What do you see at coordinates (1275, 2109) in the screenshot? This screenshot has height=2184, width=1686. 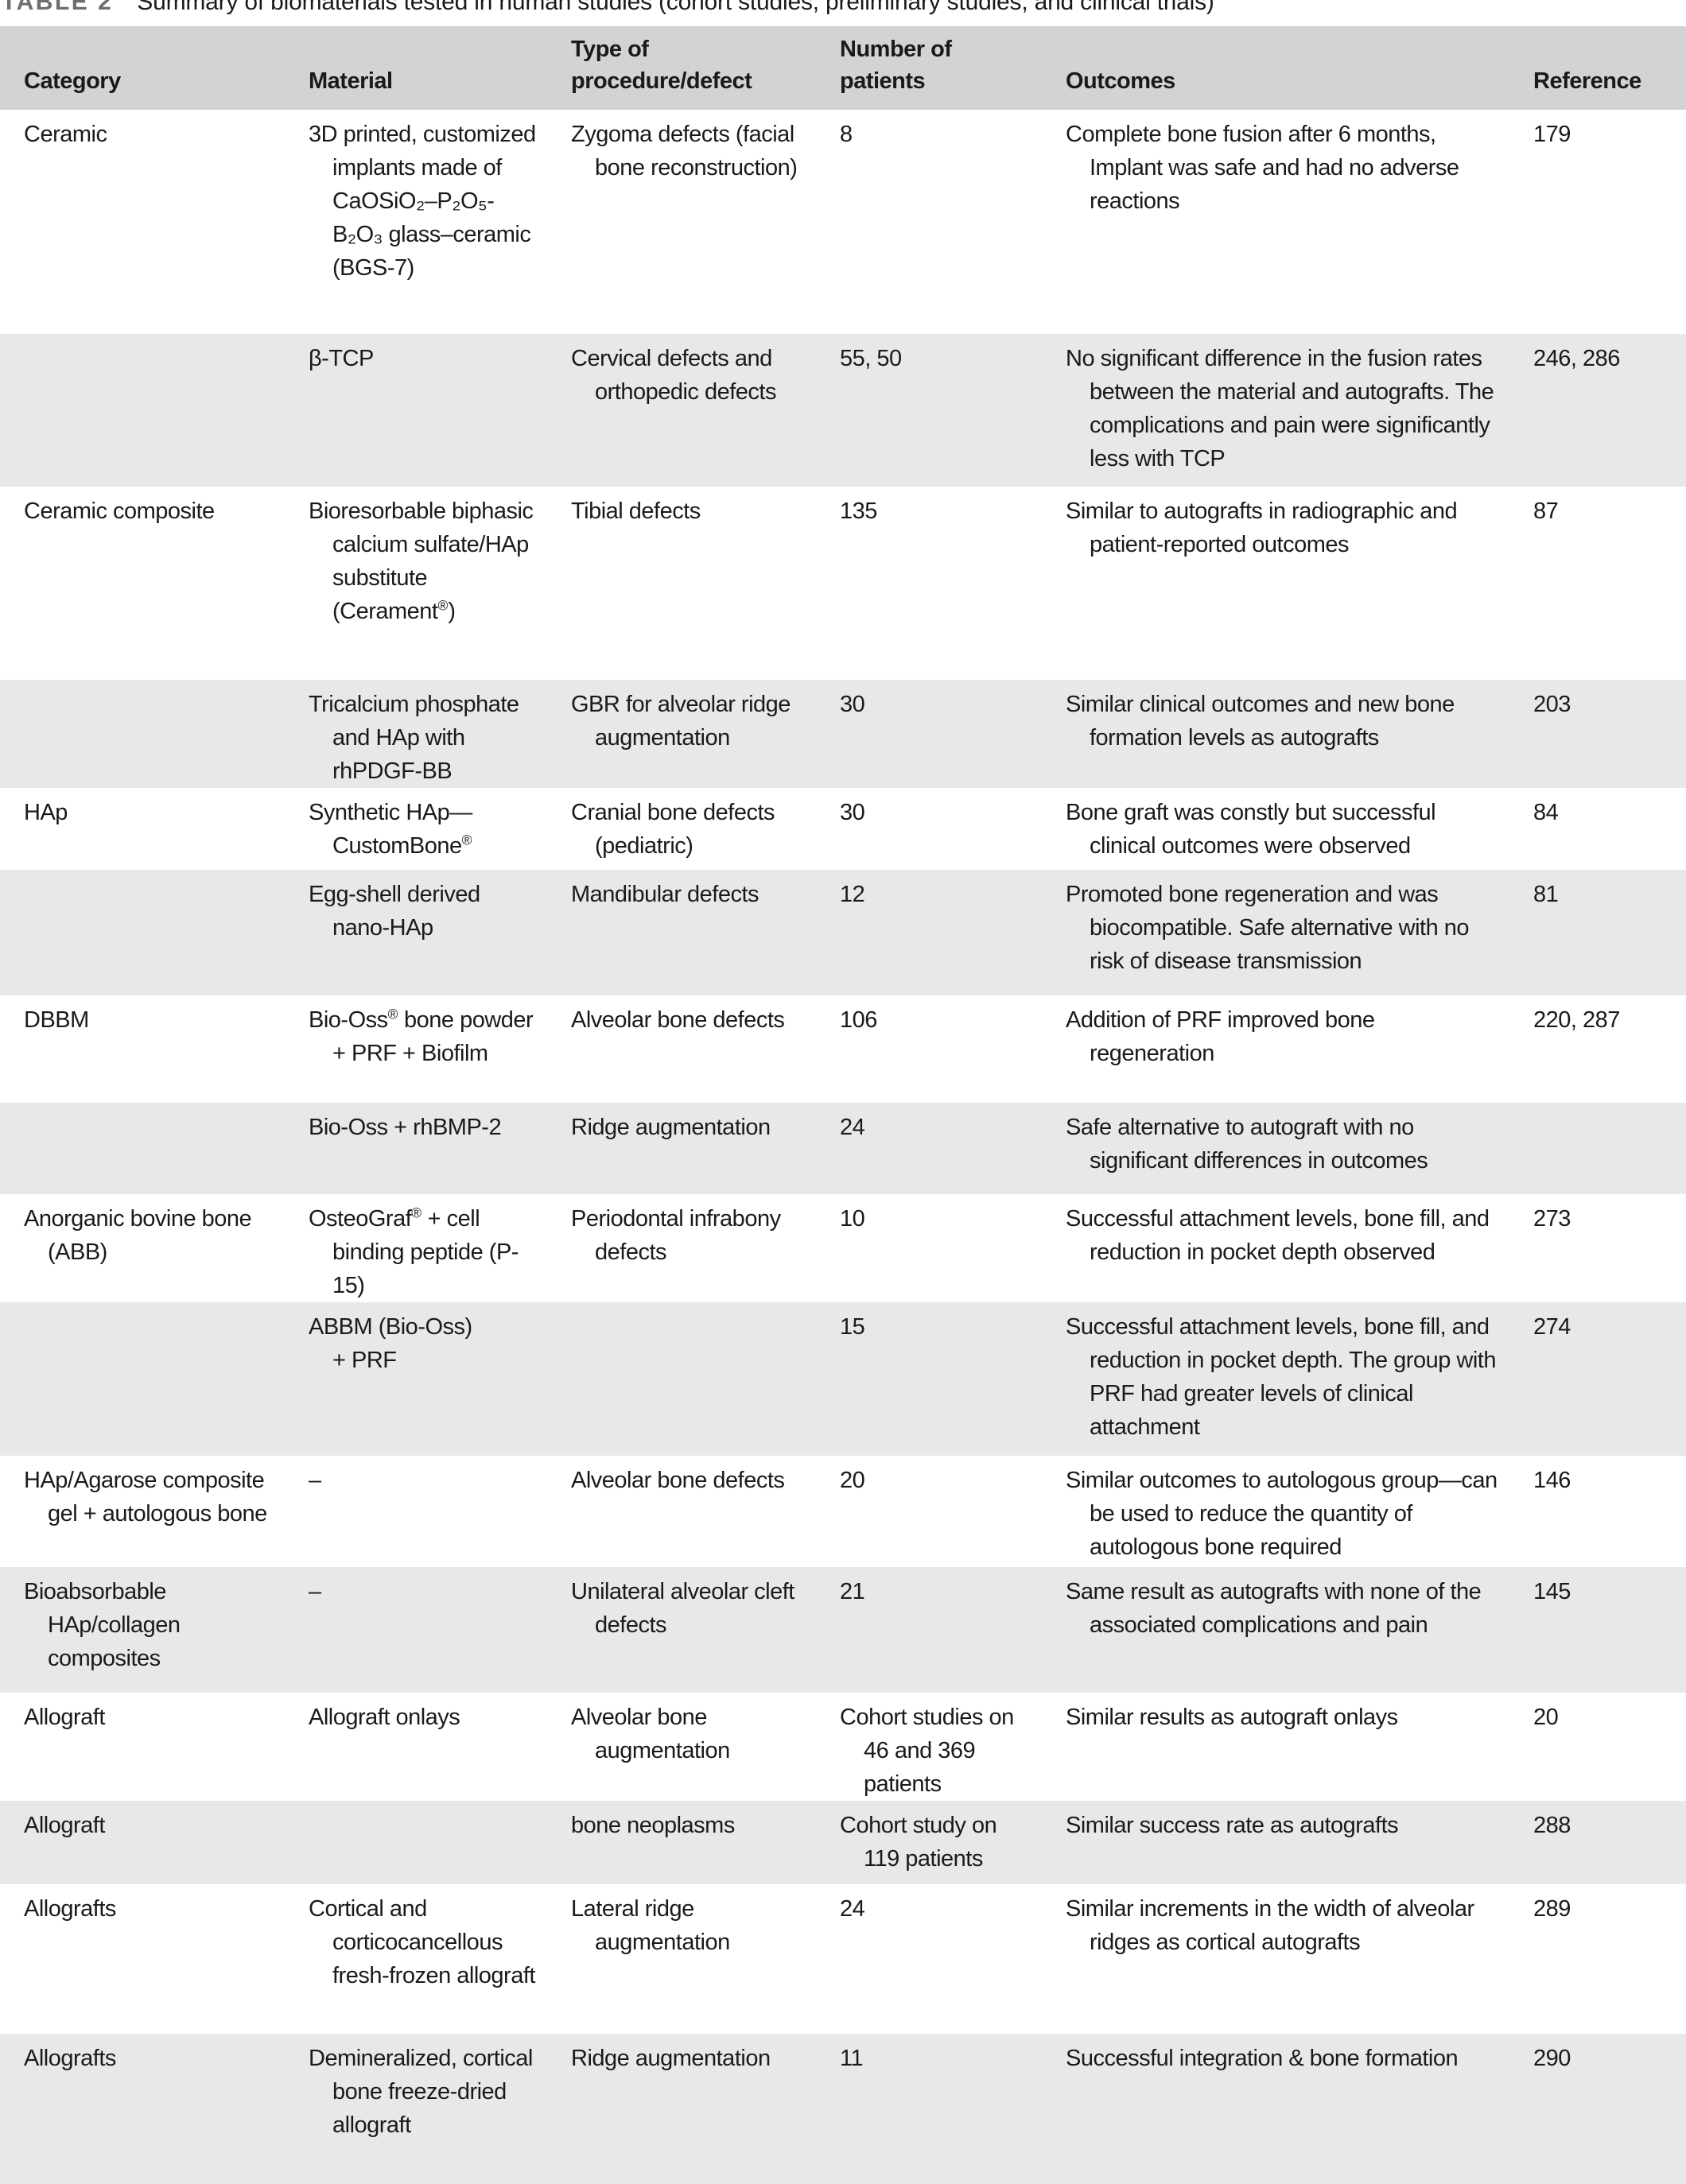 I see `cell-outcomes: Successful integration & bone formation` at bounding box center [1275, 2109].